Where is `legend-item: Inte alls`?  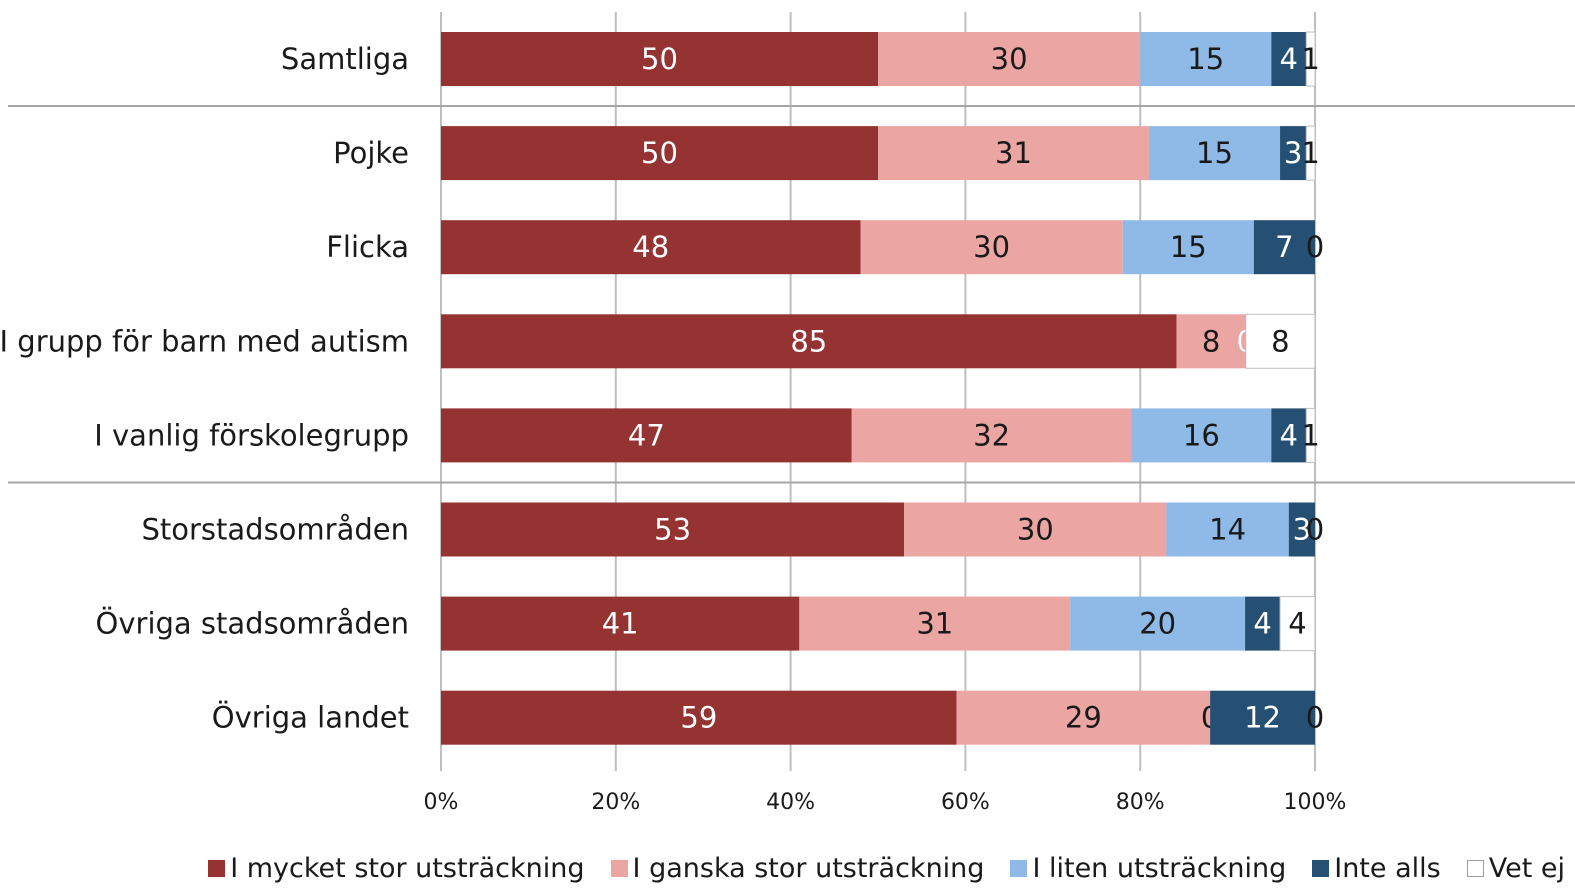
legend-item: Inte alls is located at coordinates (1376, 868).